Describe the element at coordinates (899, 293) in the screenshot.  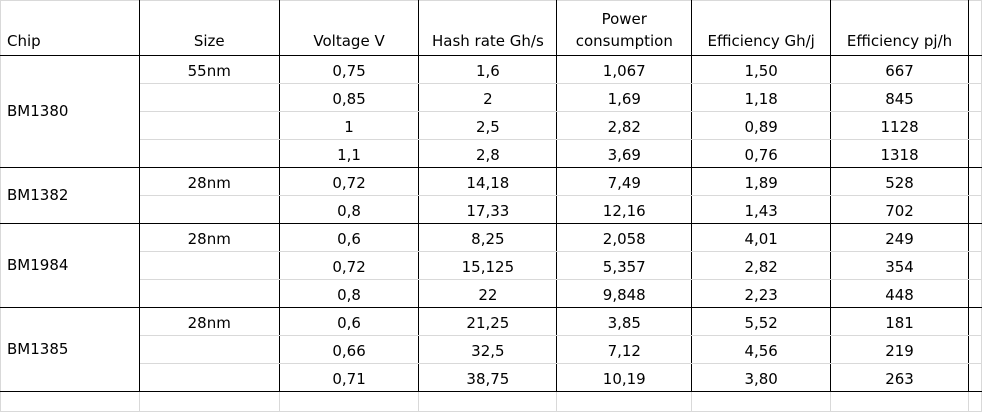
I see `efficiency-pjh-cell: 448` at that location.